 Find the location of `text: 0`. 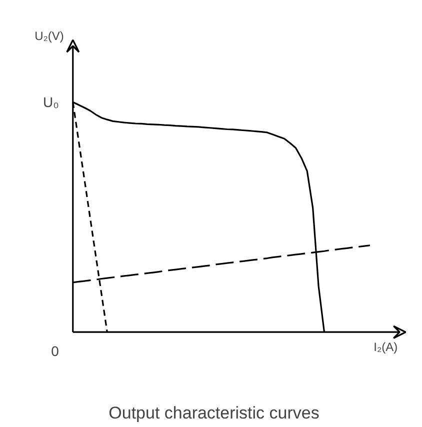

text: 0 is located at coordinates (55, 351).